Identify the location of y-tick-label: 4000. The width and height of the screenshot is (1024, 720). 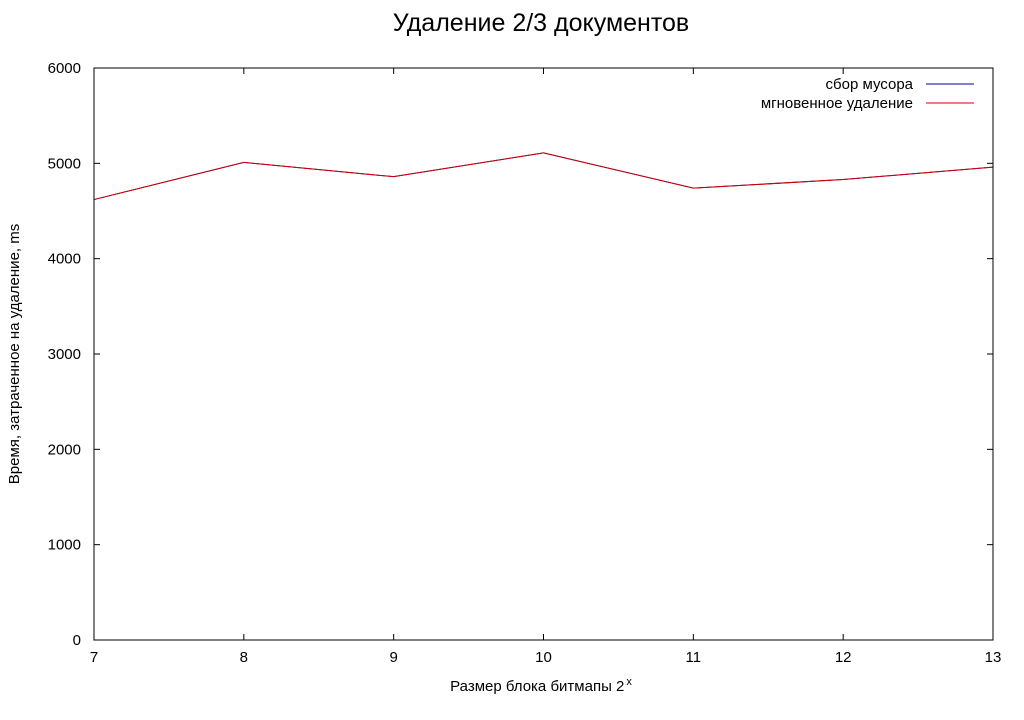
(64, 259).